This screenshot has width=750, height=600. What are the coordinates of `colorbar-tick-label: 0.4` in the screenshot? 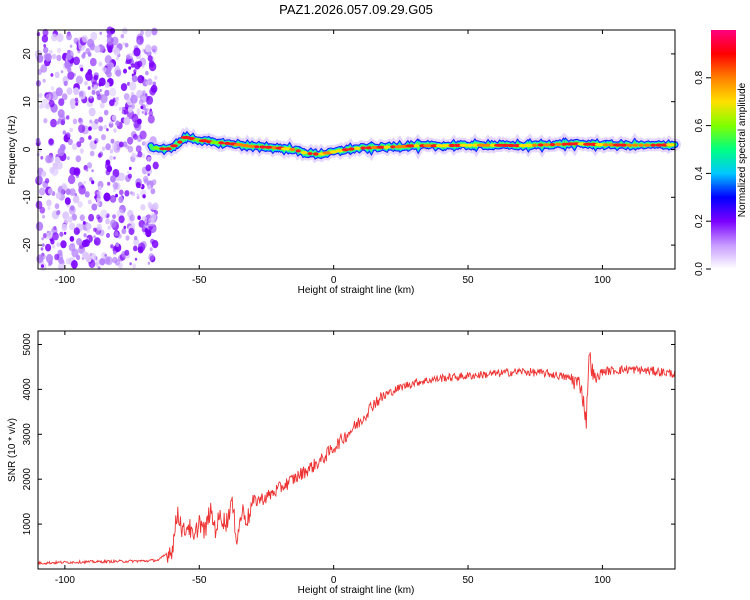 It's located at (699, 173).